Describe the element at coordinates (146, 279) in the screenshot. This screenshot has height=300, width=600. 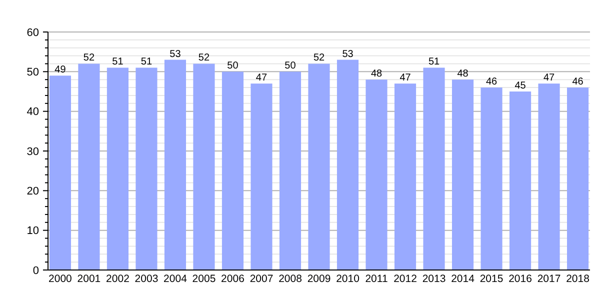
I see `x-tick-label: 2003` at that location.